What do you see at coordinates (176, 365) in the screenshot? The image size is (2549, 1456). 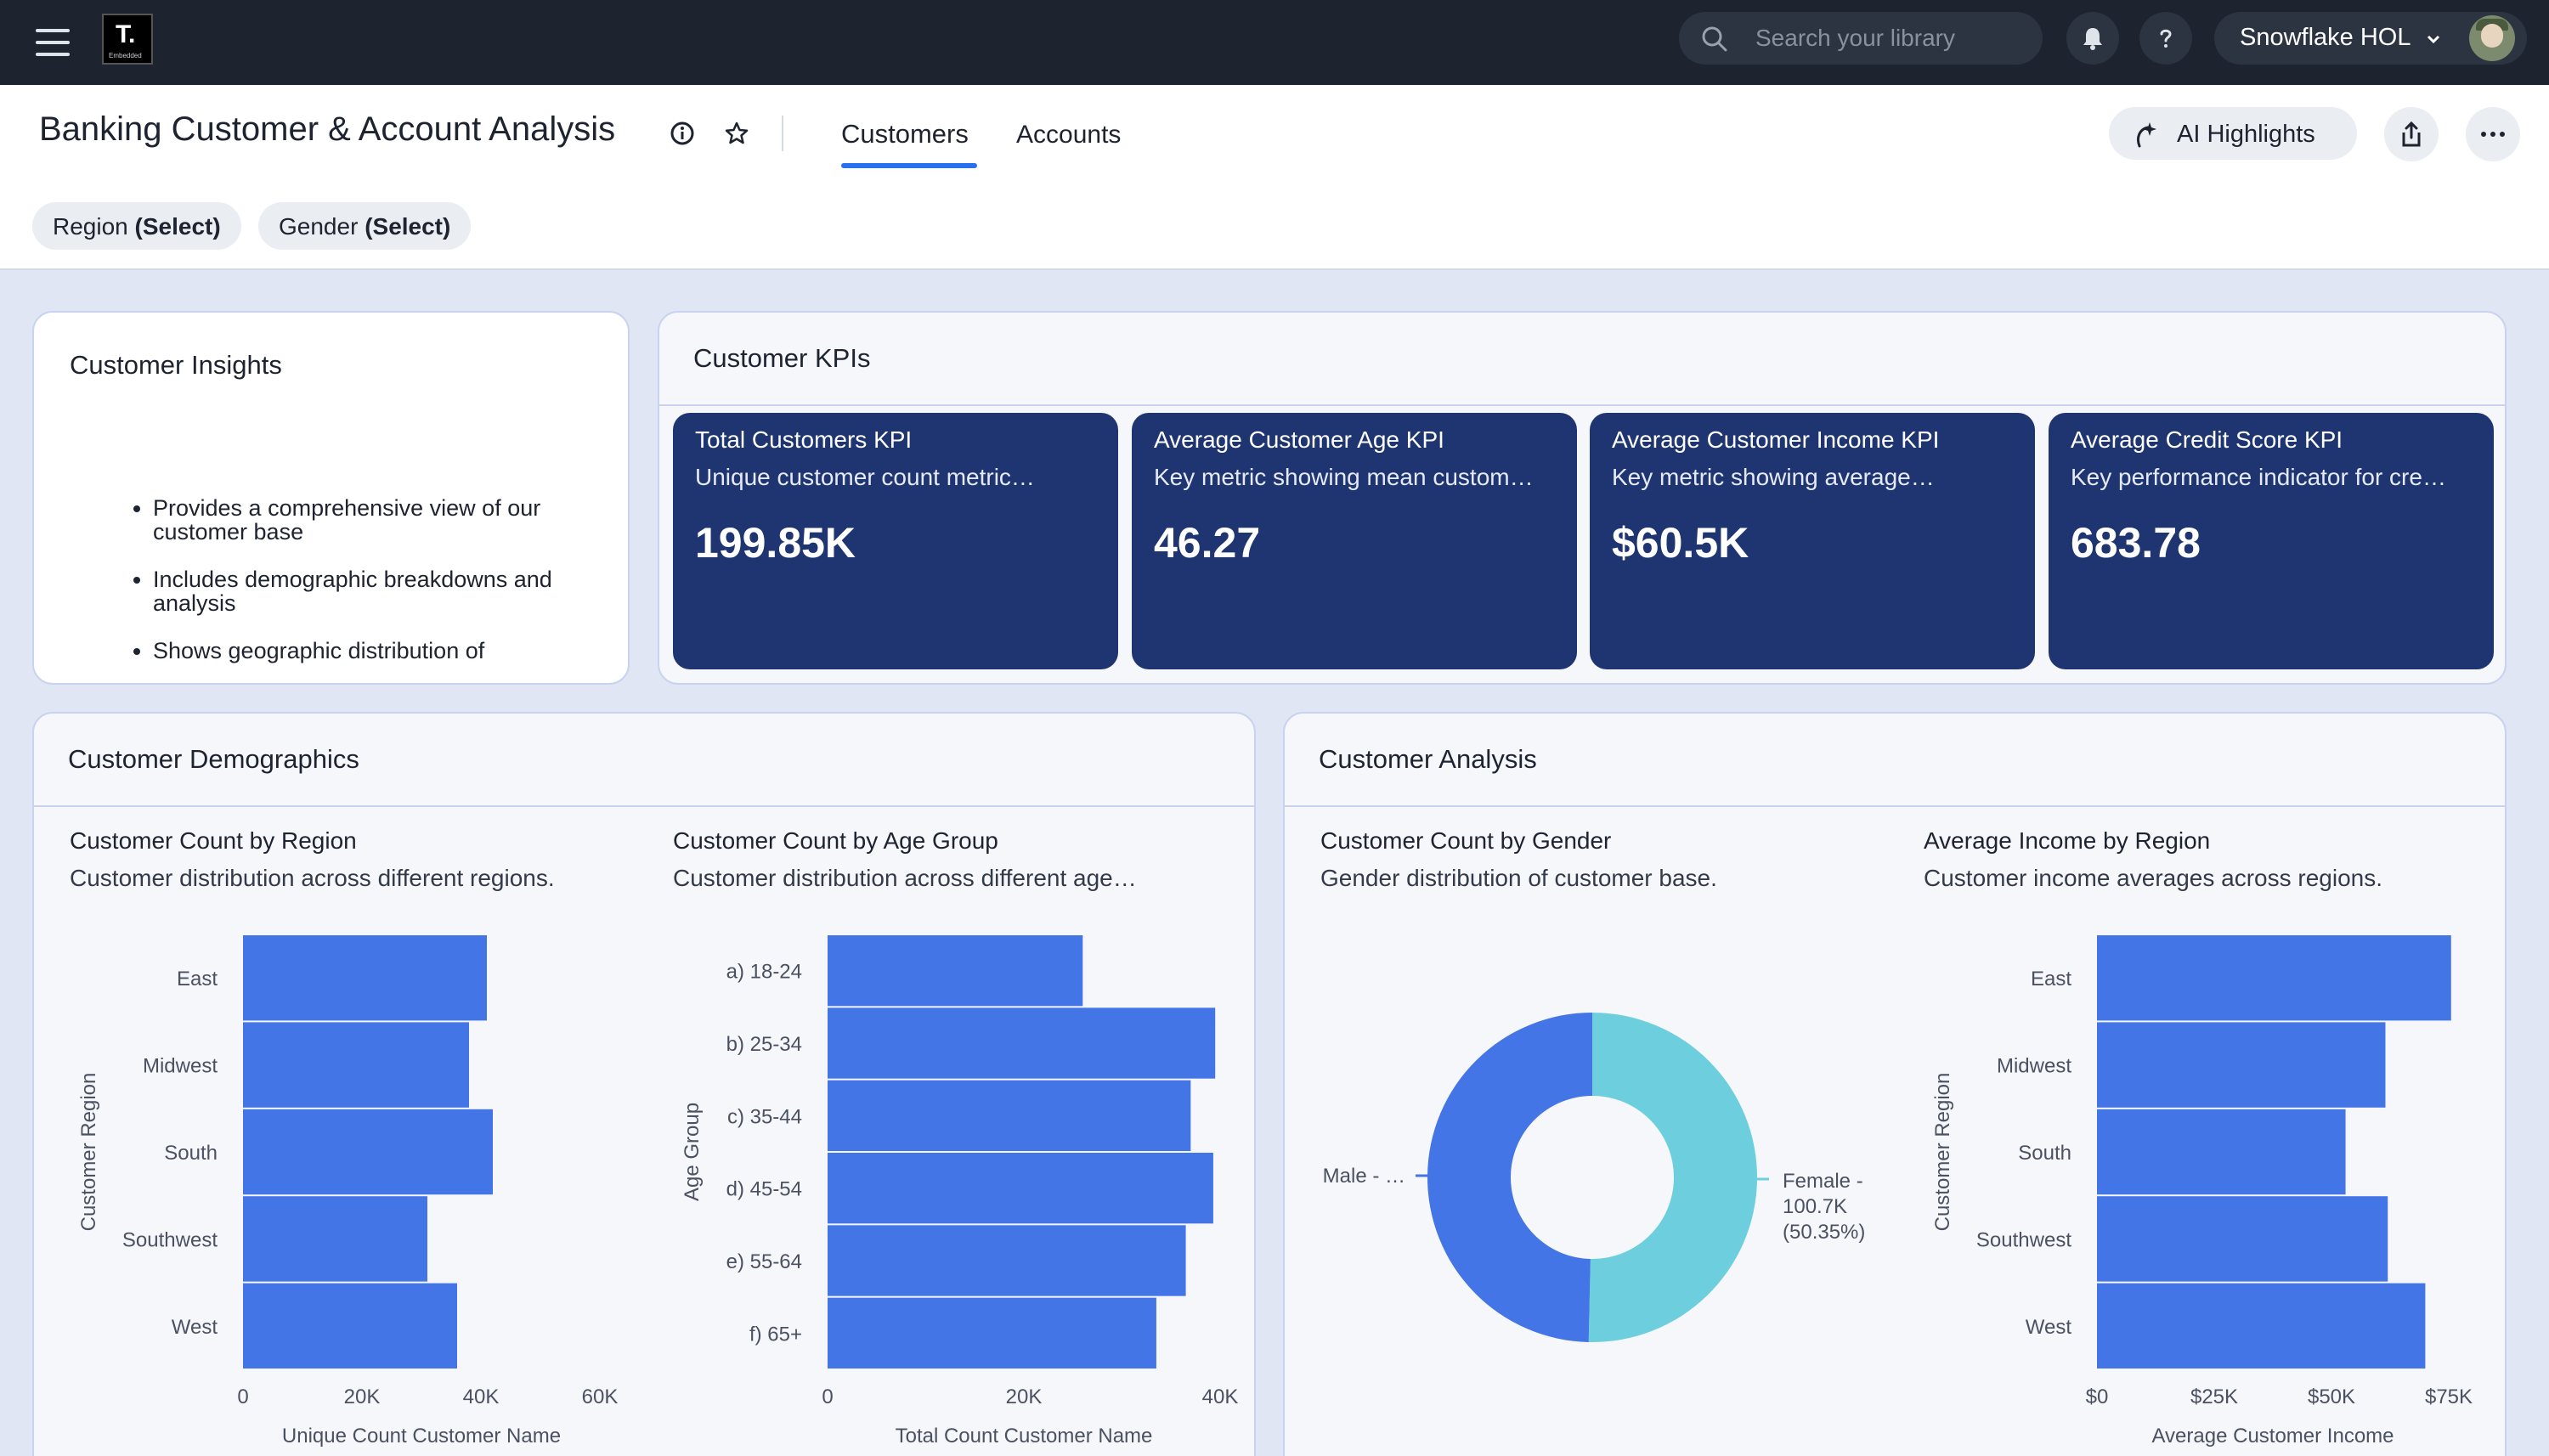 I see `customer-insights-title: Customer Insights` at bounding box center [176, 365].